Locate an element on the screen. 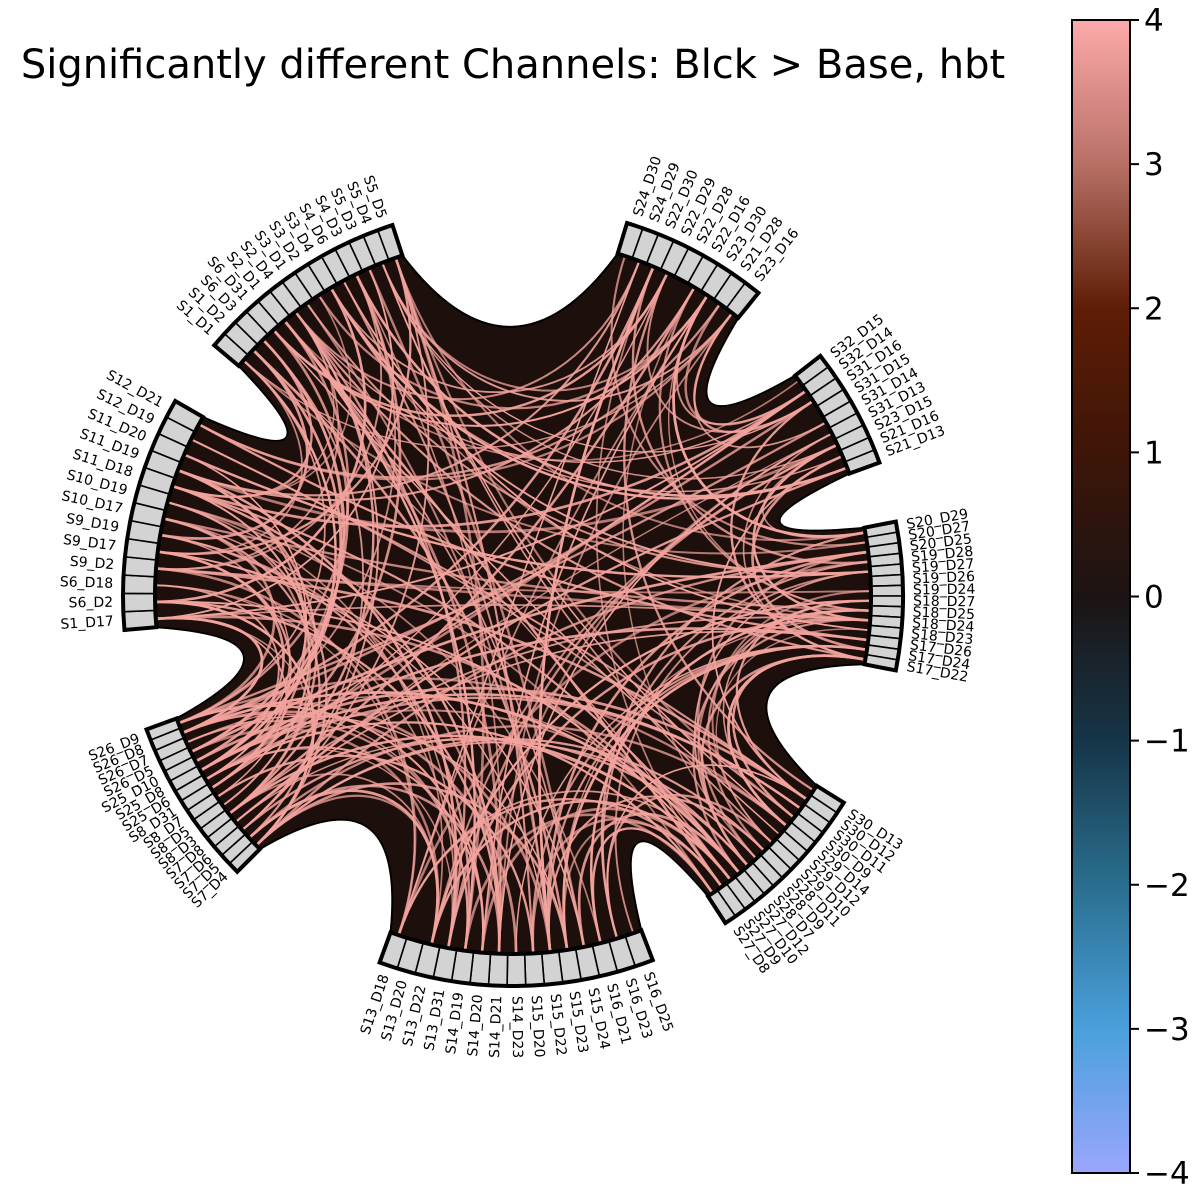  channel-label: S15_D20 is located at coordinates (537, 1026).